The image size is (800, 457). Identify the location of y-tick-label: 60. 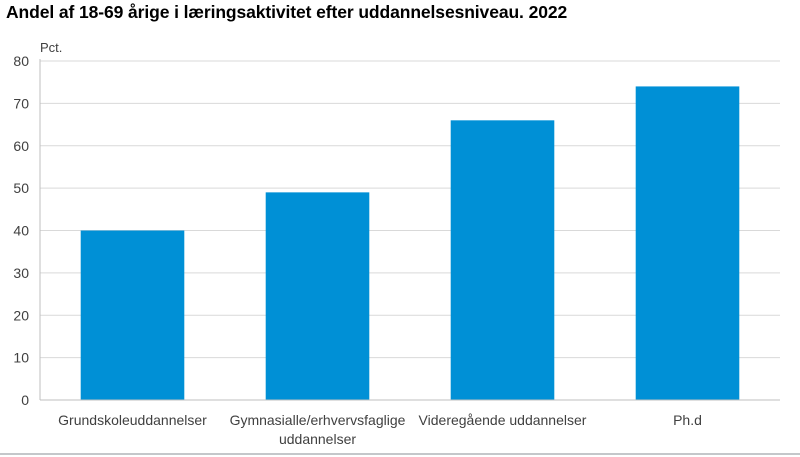
(21, 146).